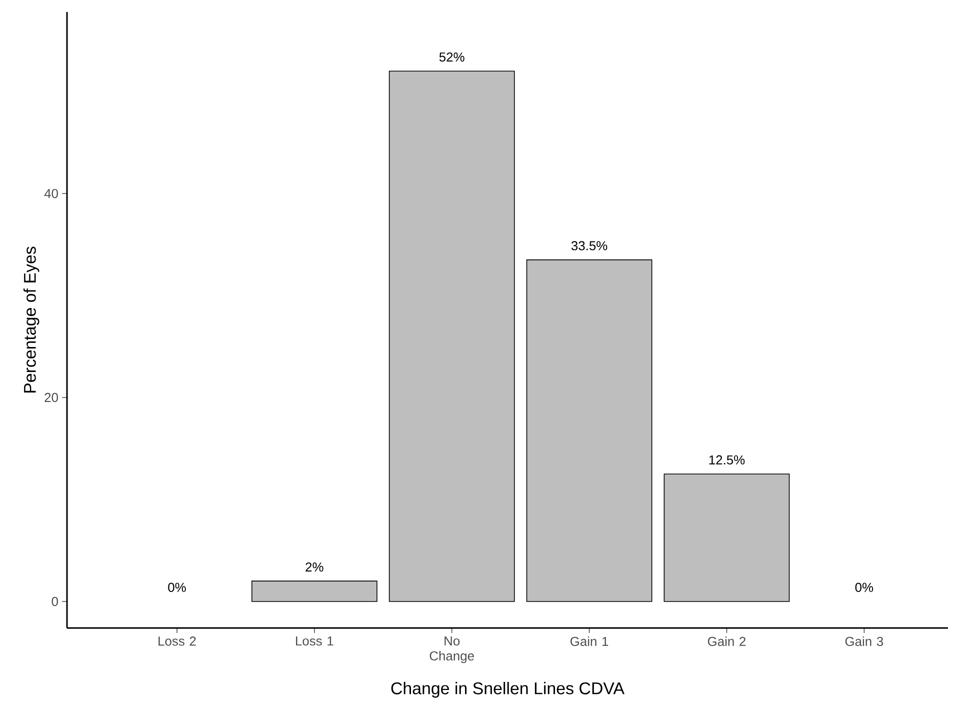 This screenshot has width=961, height=721. What do you see at coordinates (589, 245) in the screenshot?
I see `data-label: 33.5%` at bounding box center [589, 245].